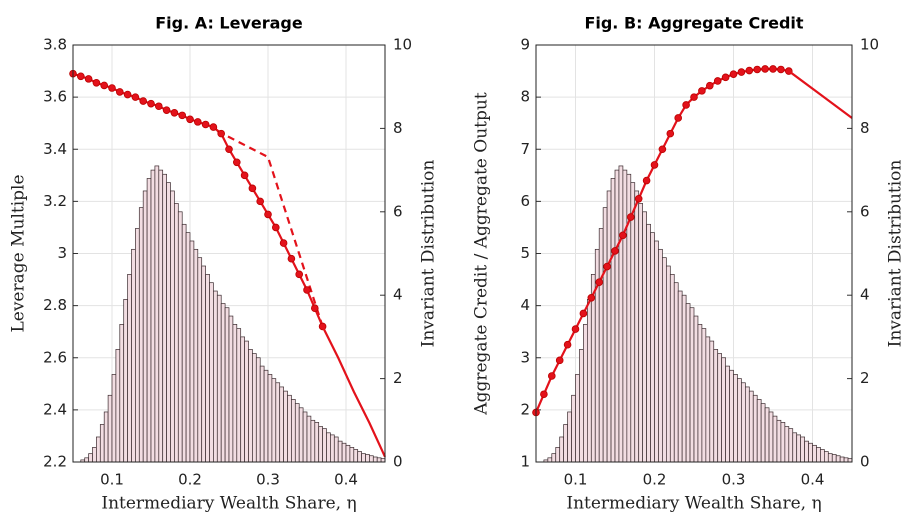 The width and height of the screenshot is (905, 519). What do you see at coordinates (353, 391) in the screenshot?
I see `line` at bounding box center [353, 391].